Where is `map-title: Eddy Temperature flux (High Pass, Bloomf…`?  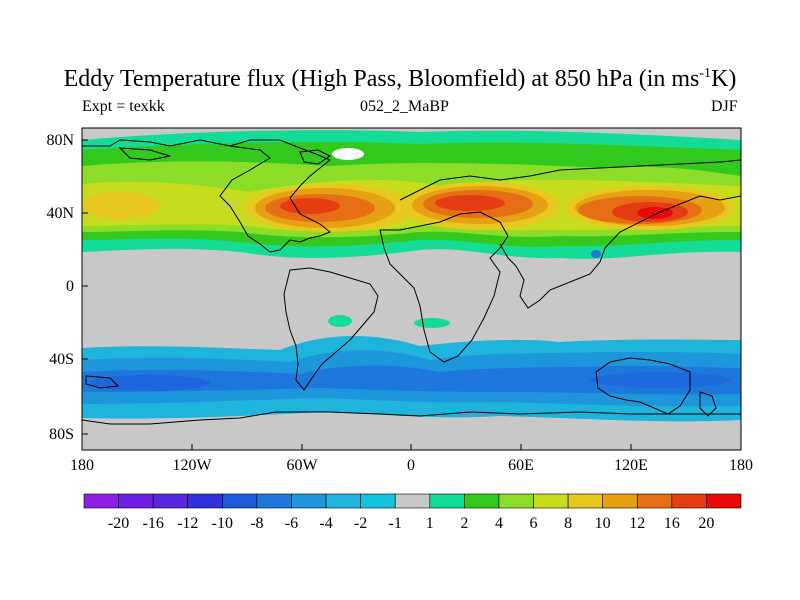
map-title: Eddy Temperature flux (High Pass, Bloomf… is located at coordinates (400, 79).